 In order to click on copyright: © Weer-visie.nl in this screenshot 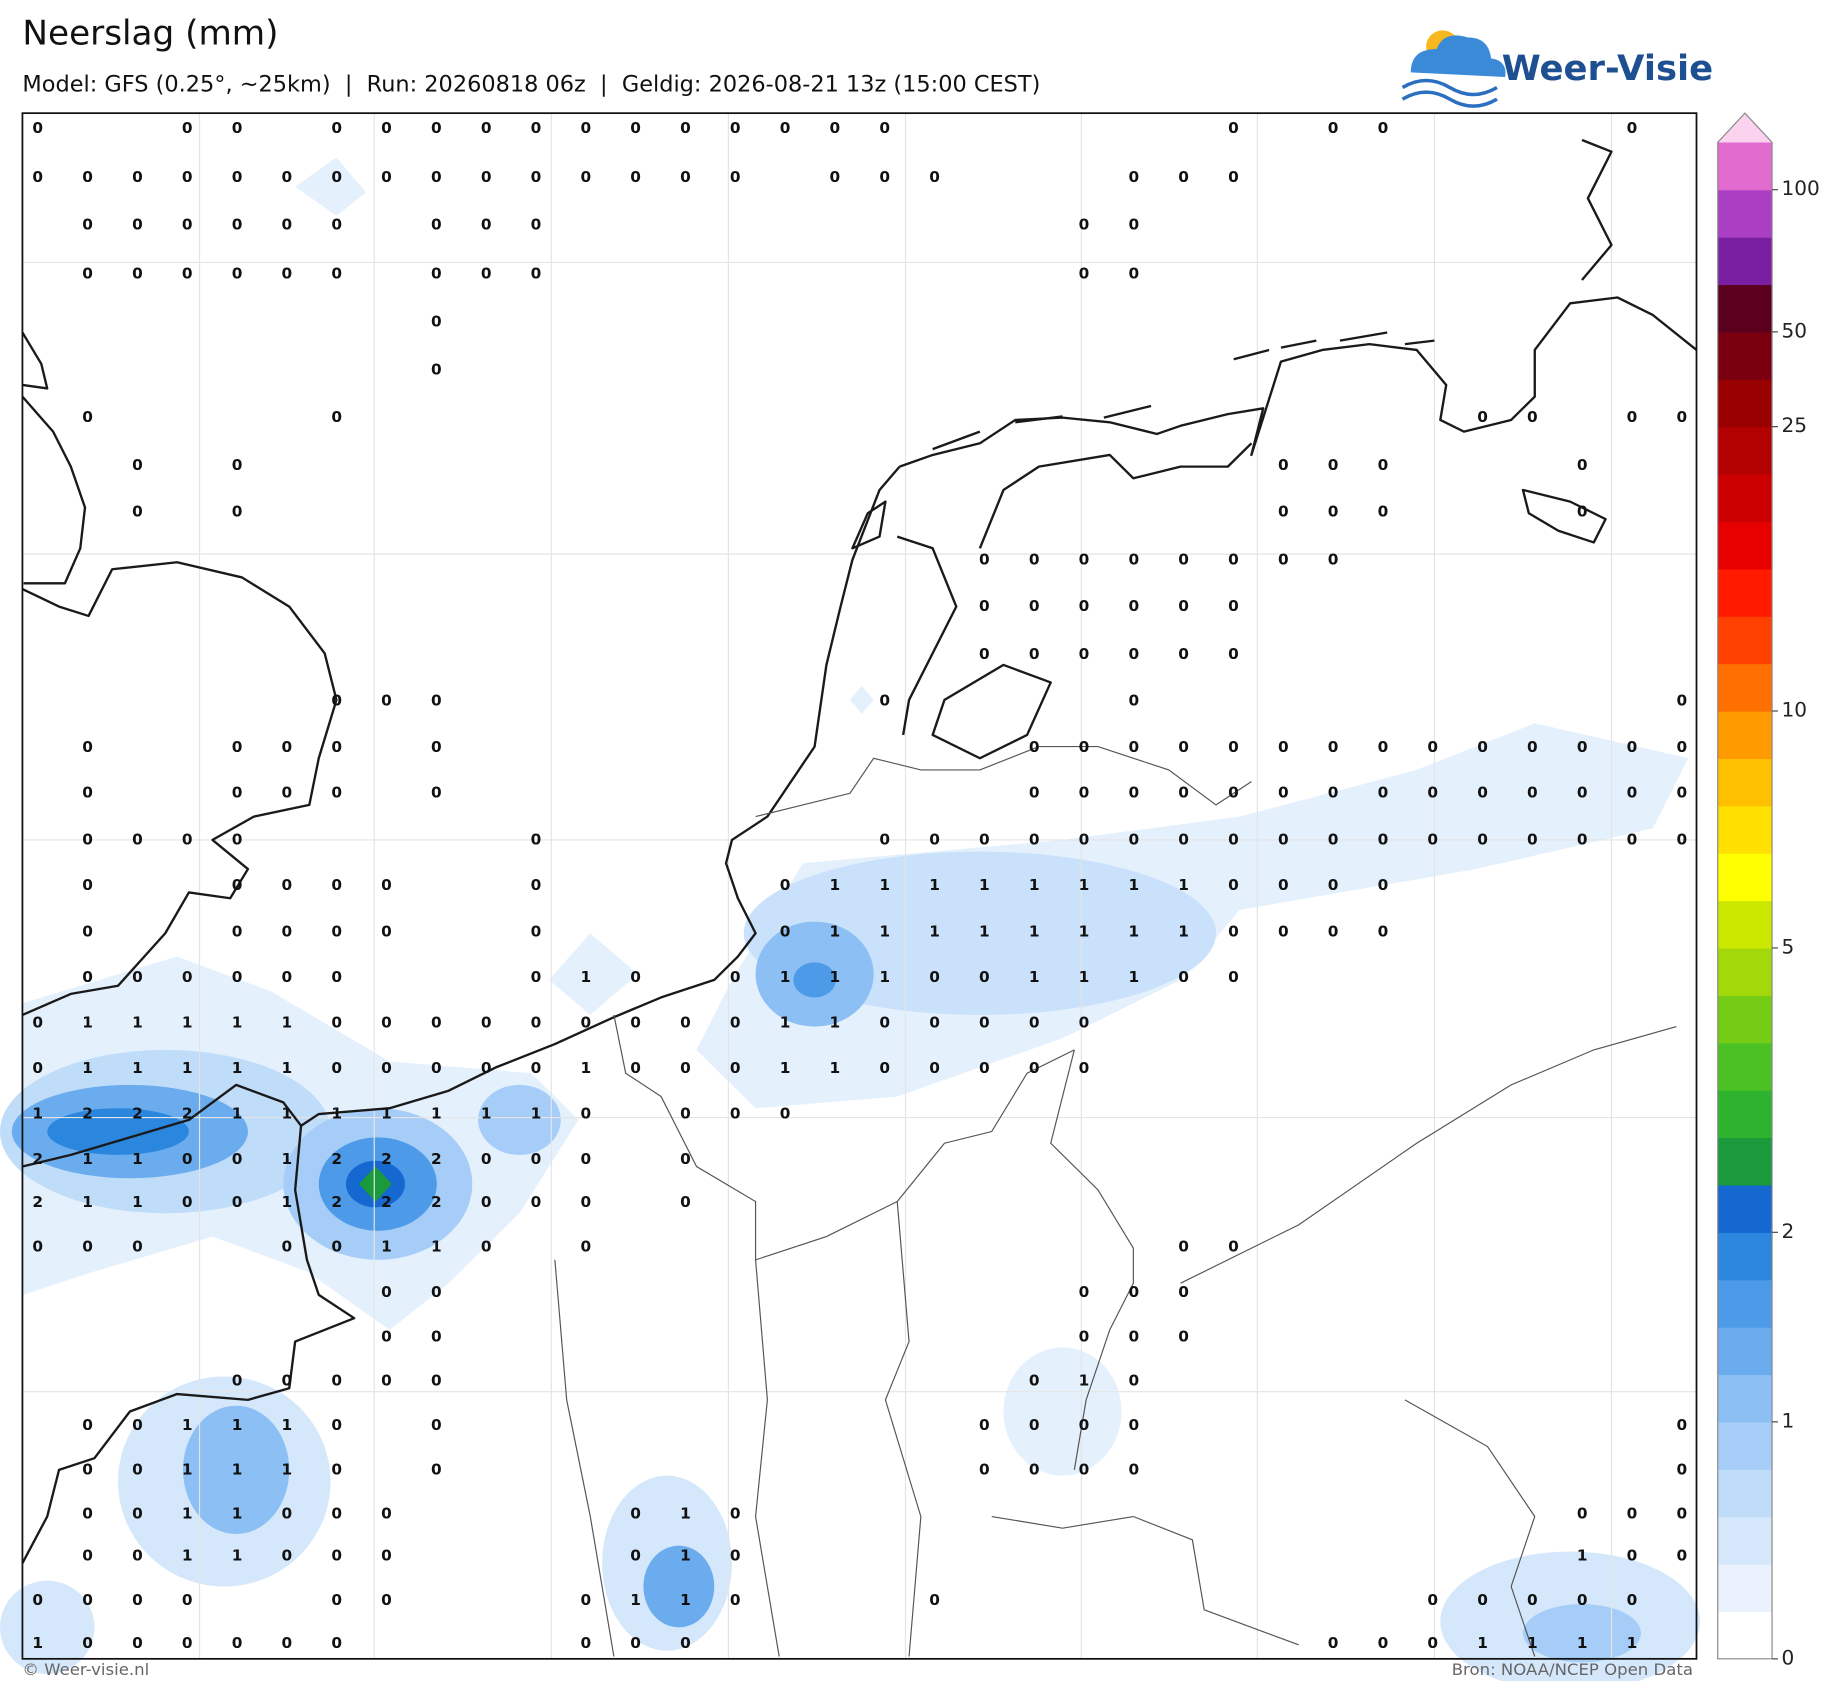, I will do `click(85, 1669)`.